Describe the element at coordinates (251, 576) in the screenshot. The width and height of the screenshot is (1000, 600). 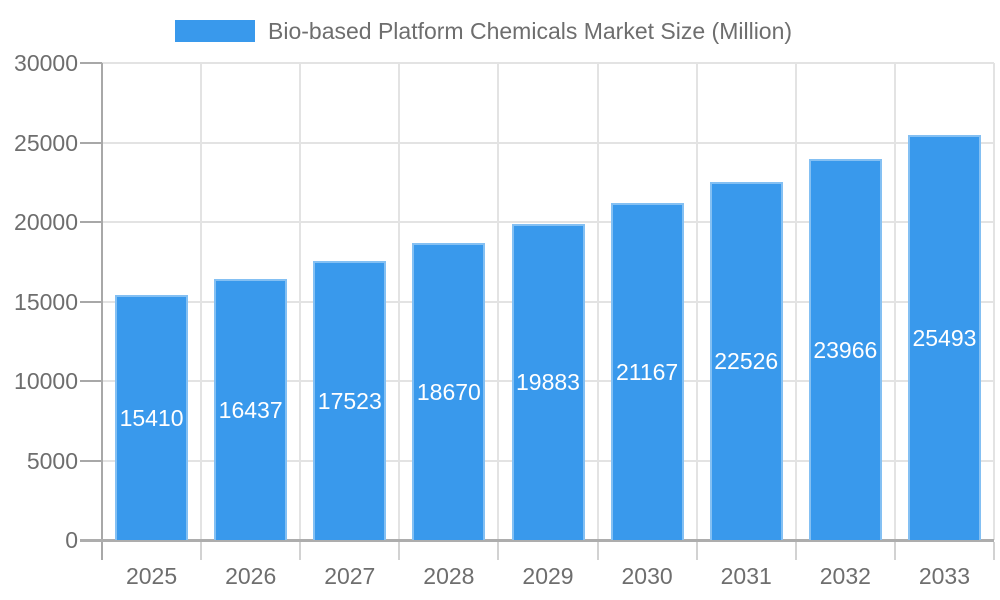
I see `x-axis-tick-label: 2026` at that location.